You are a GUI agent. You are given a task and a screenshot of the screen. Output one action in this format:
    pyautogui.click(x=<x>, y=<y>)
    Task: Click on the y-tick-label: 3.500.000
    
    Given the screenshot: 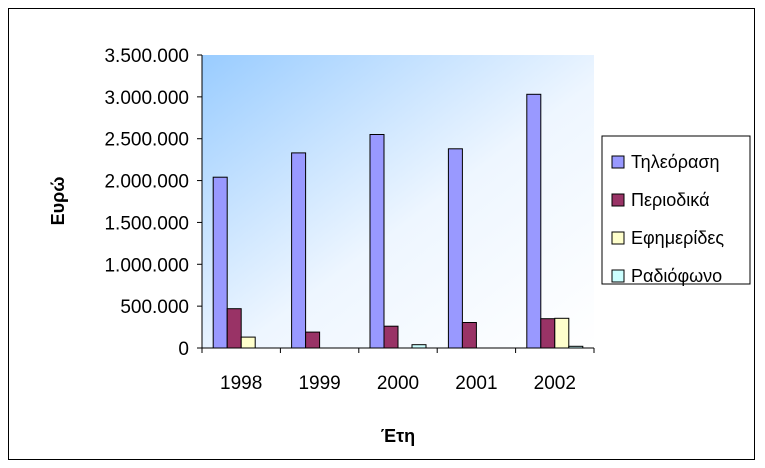 What is the action you would take?
    pyautogui.click(x=146, y=56)
    